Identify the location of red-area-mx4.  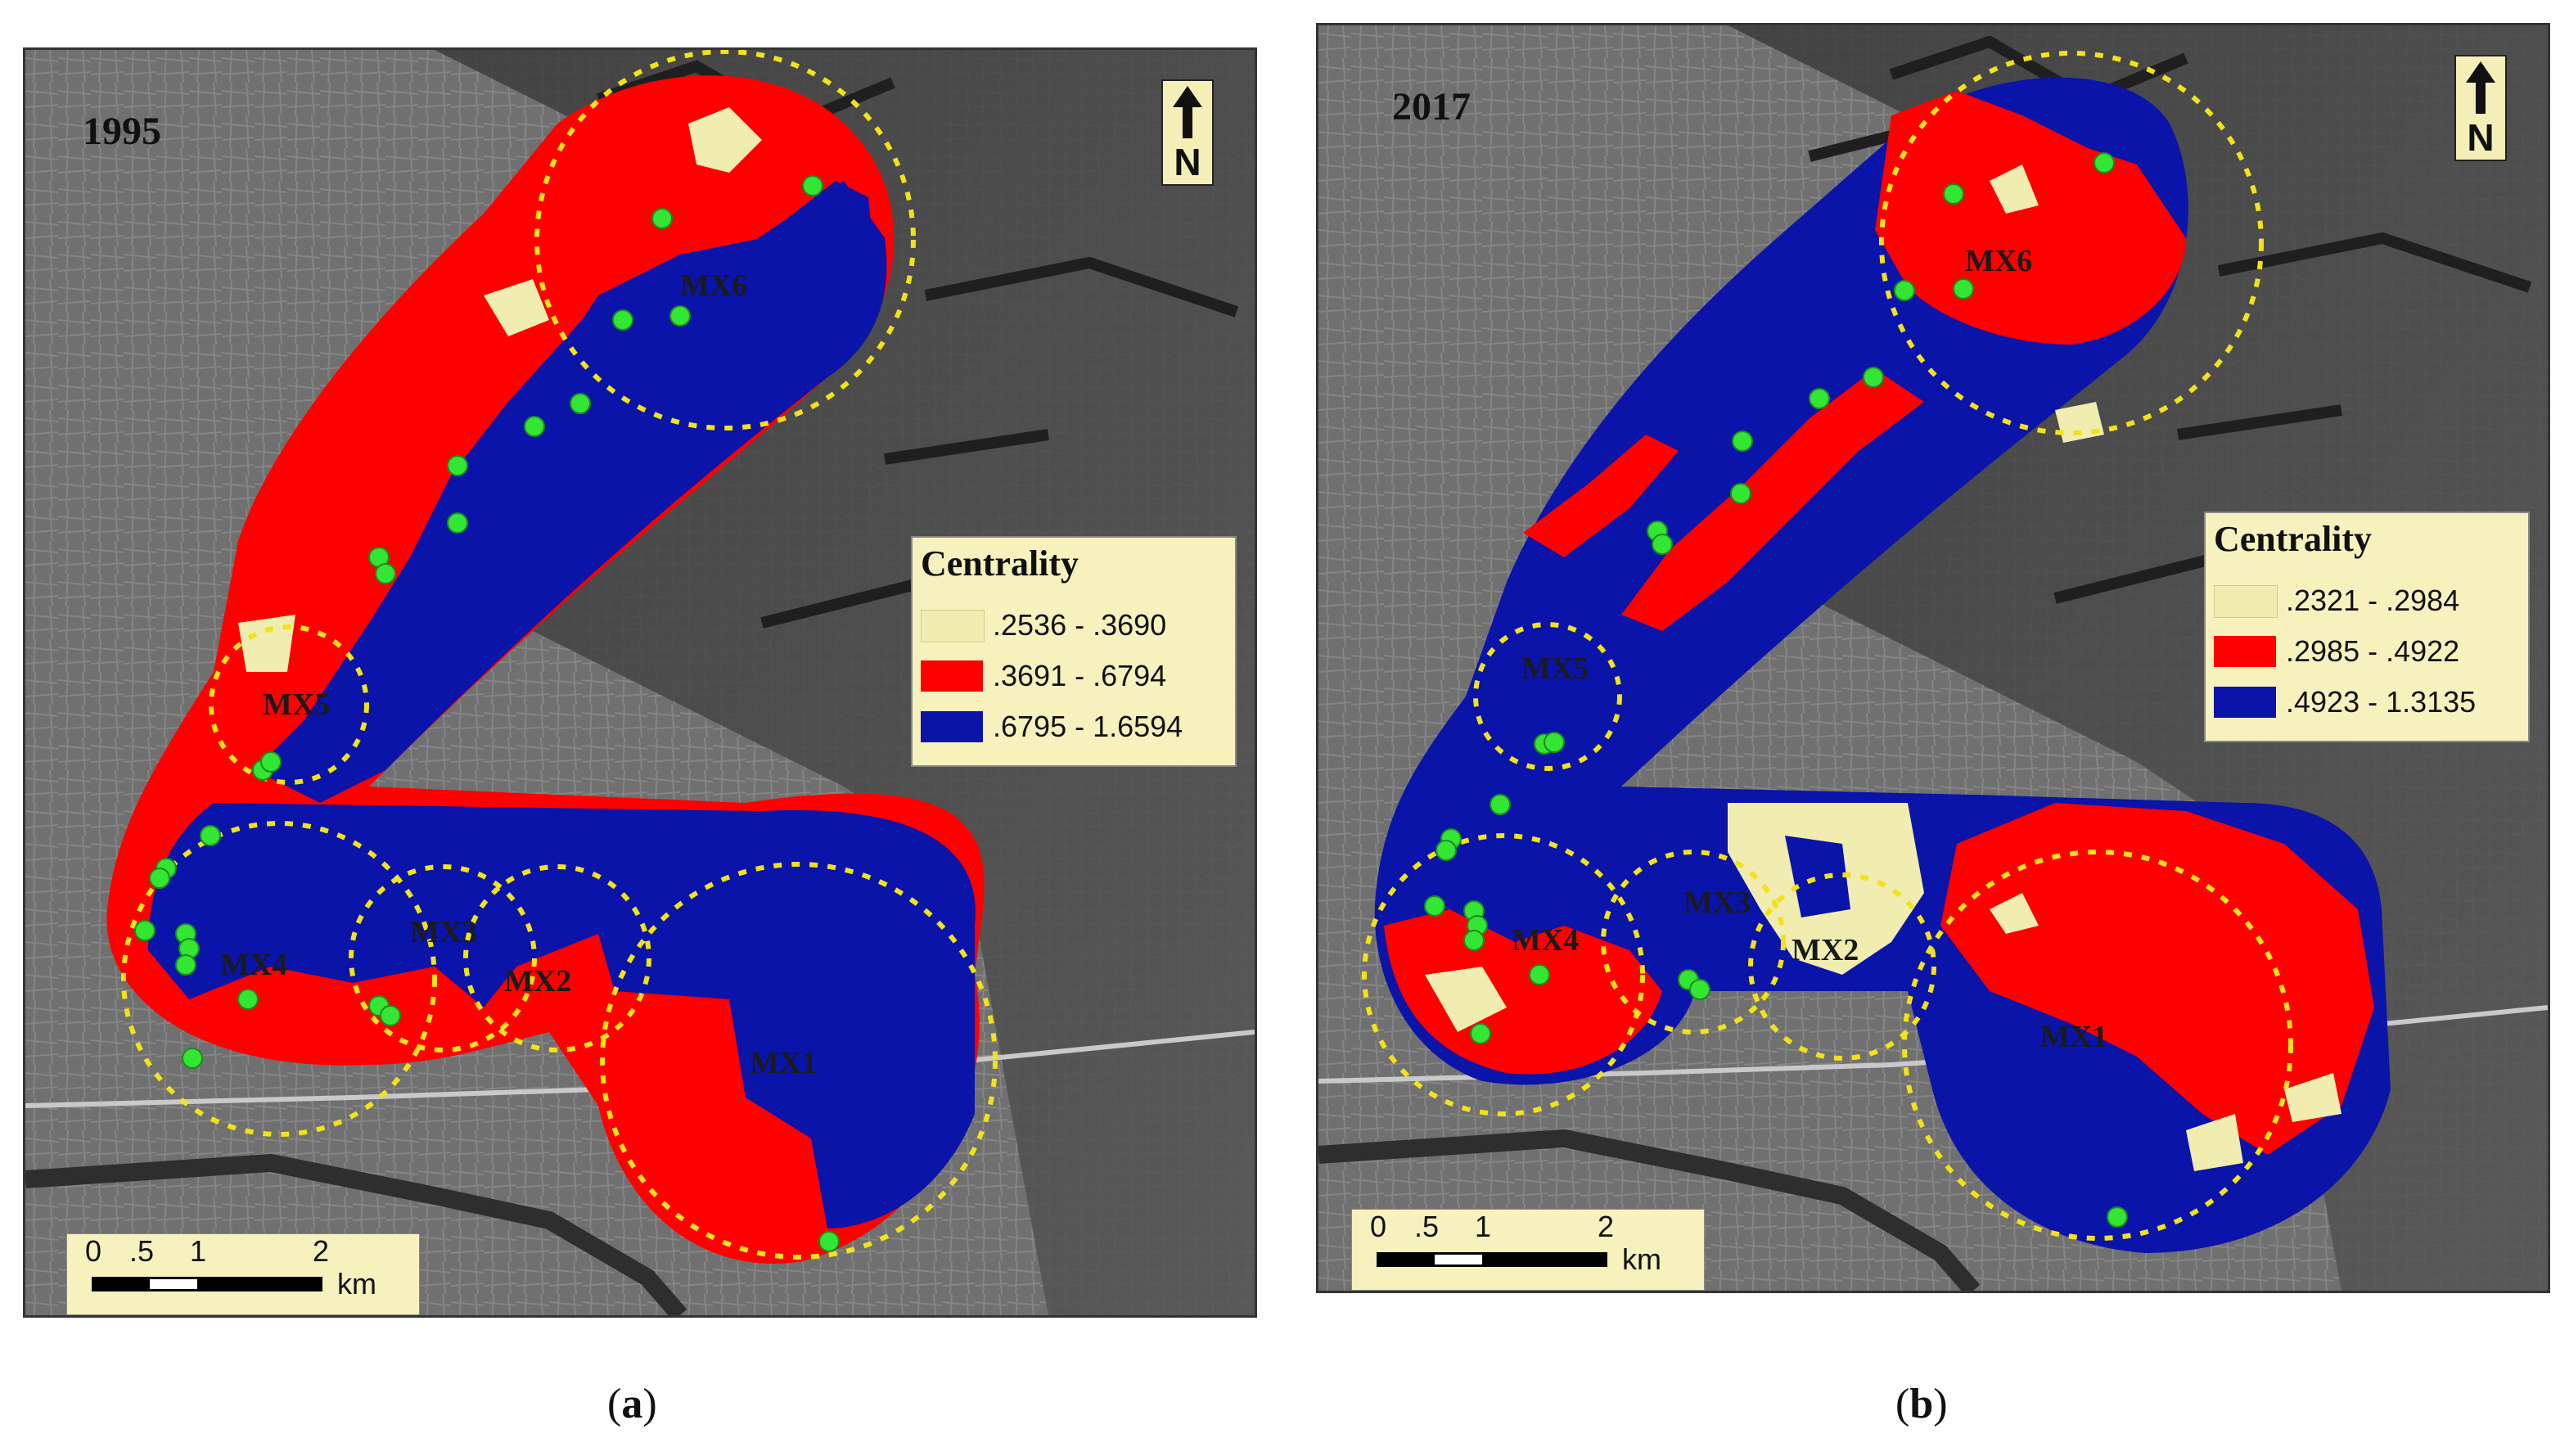
(1523, 992).